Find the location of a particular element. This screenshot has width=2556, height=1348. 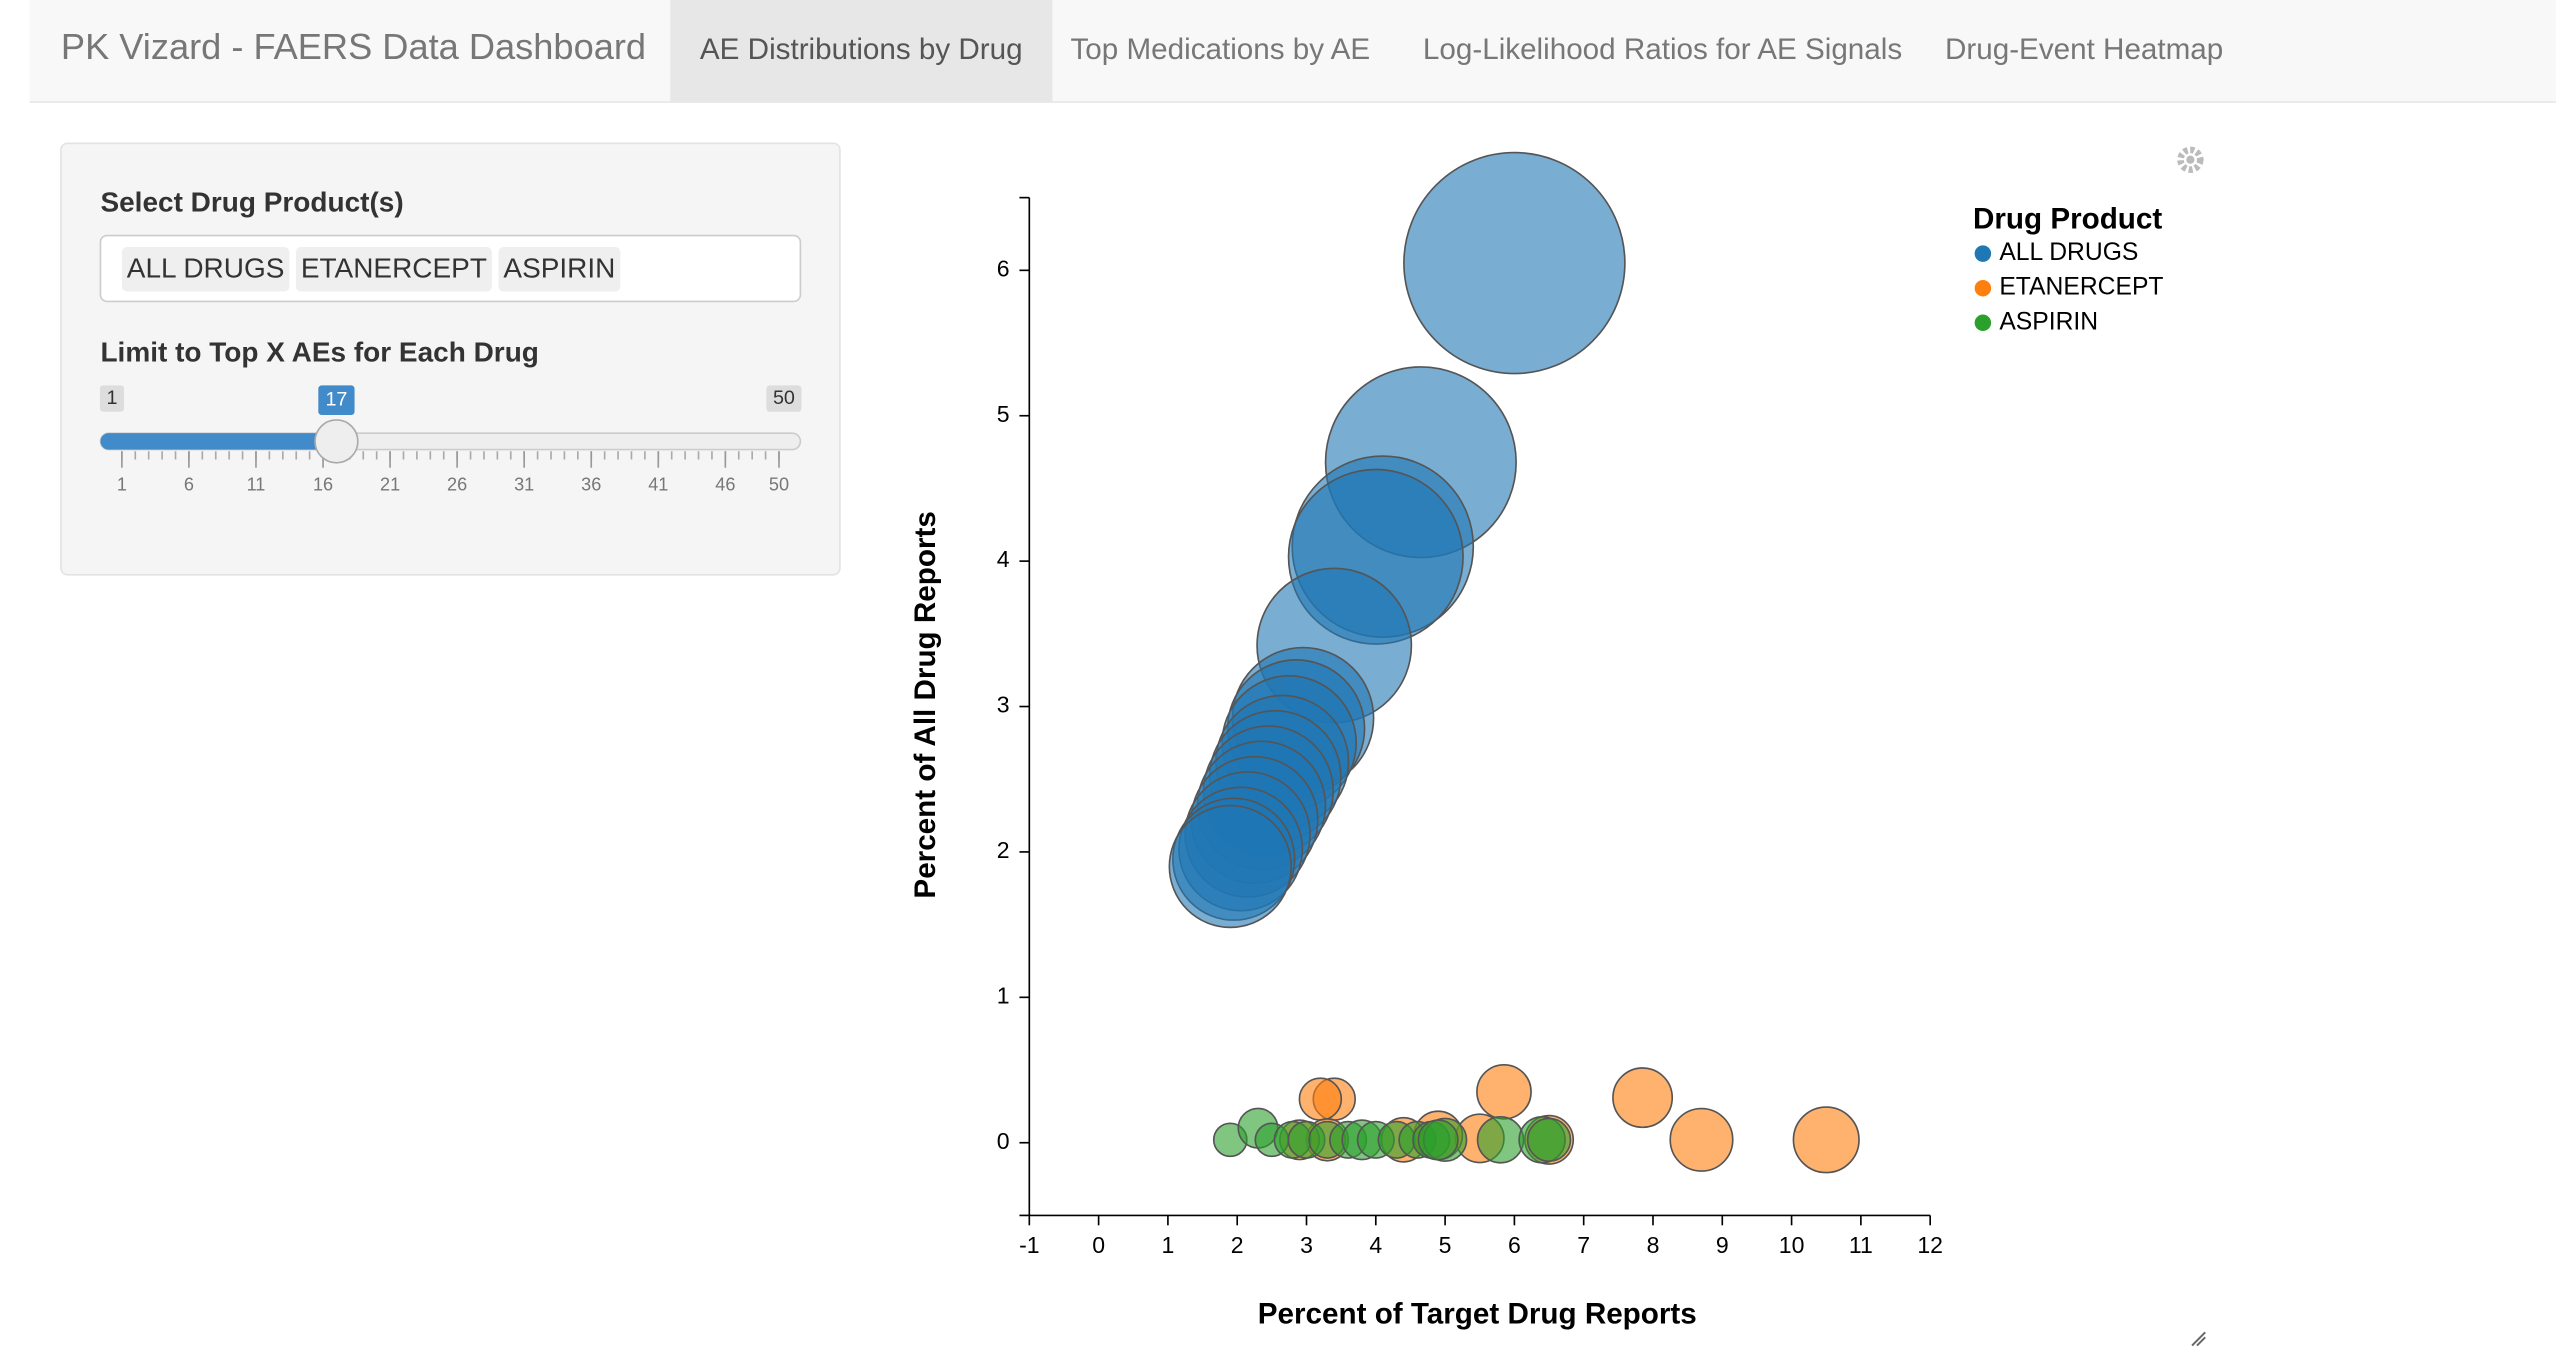

drug-label: Select Drug Product(s) is located at coordinates (251, 202).